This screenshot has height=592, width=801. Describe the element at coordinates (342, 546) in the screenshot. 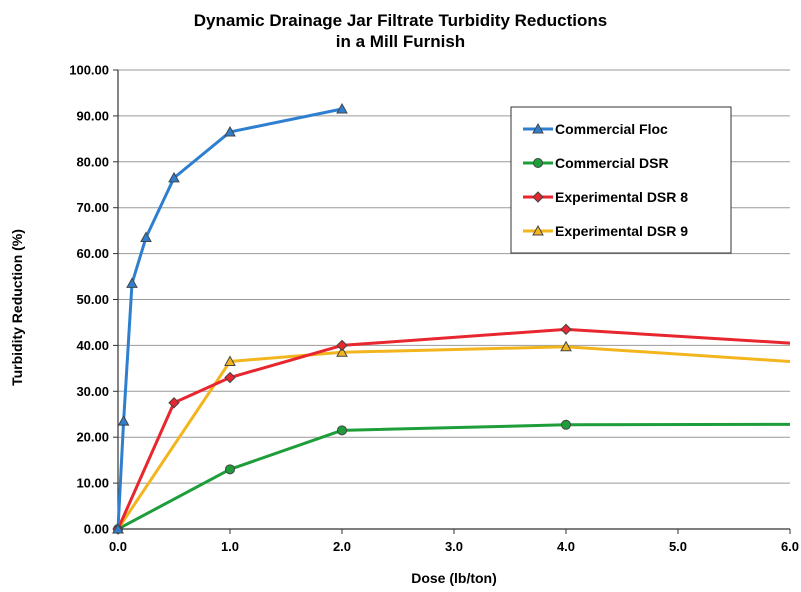

I see `x-tick-label: 2.0` at that location.